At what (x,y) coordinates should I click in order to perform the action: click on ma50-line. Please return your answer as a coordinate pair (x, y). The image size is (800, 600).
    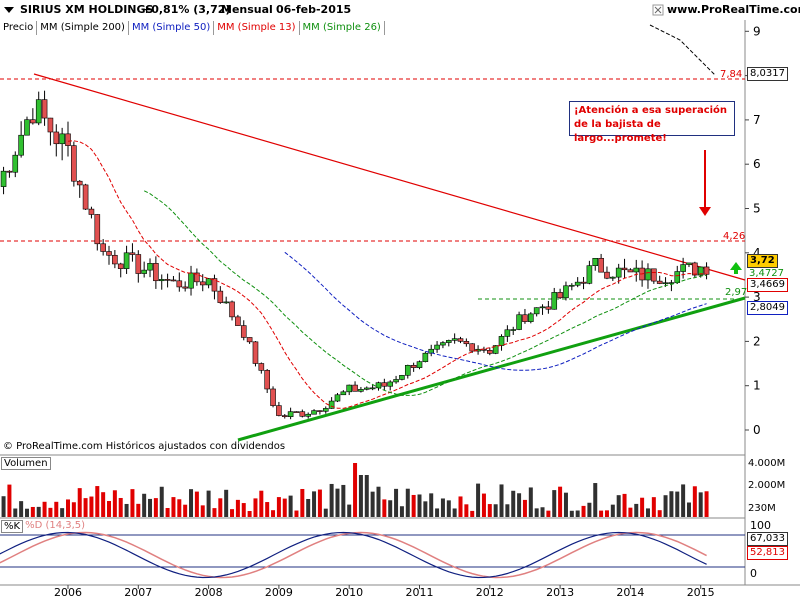
    Looking at the image, I should click on (495, 311).